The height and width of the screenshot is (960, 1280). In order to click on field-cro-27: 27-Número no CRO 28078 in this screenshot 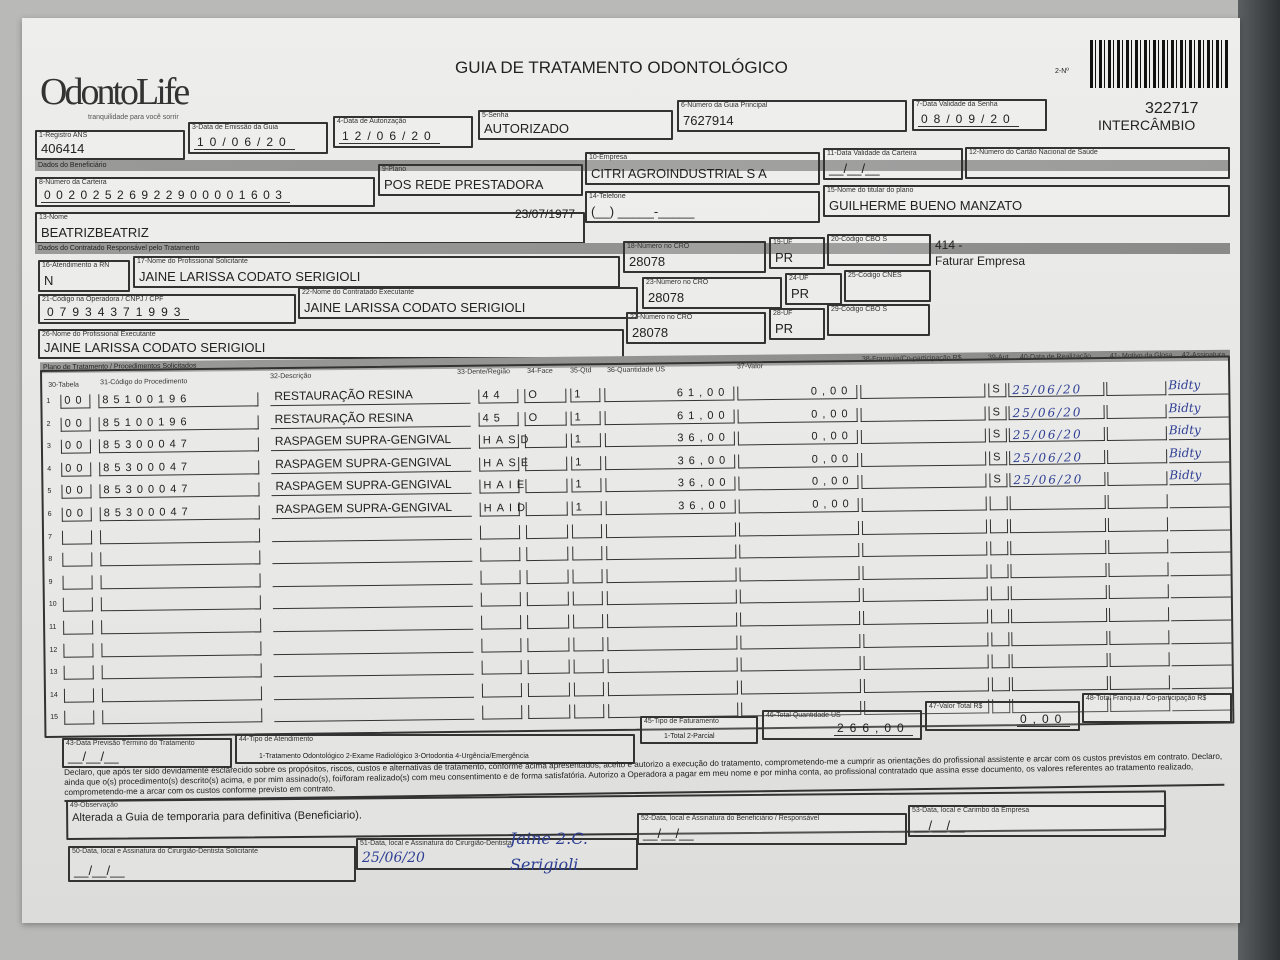, I will do `click(696, 328)`.